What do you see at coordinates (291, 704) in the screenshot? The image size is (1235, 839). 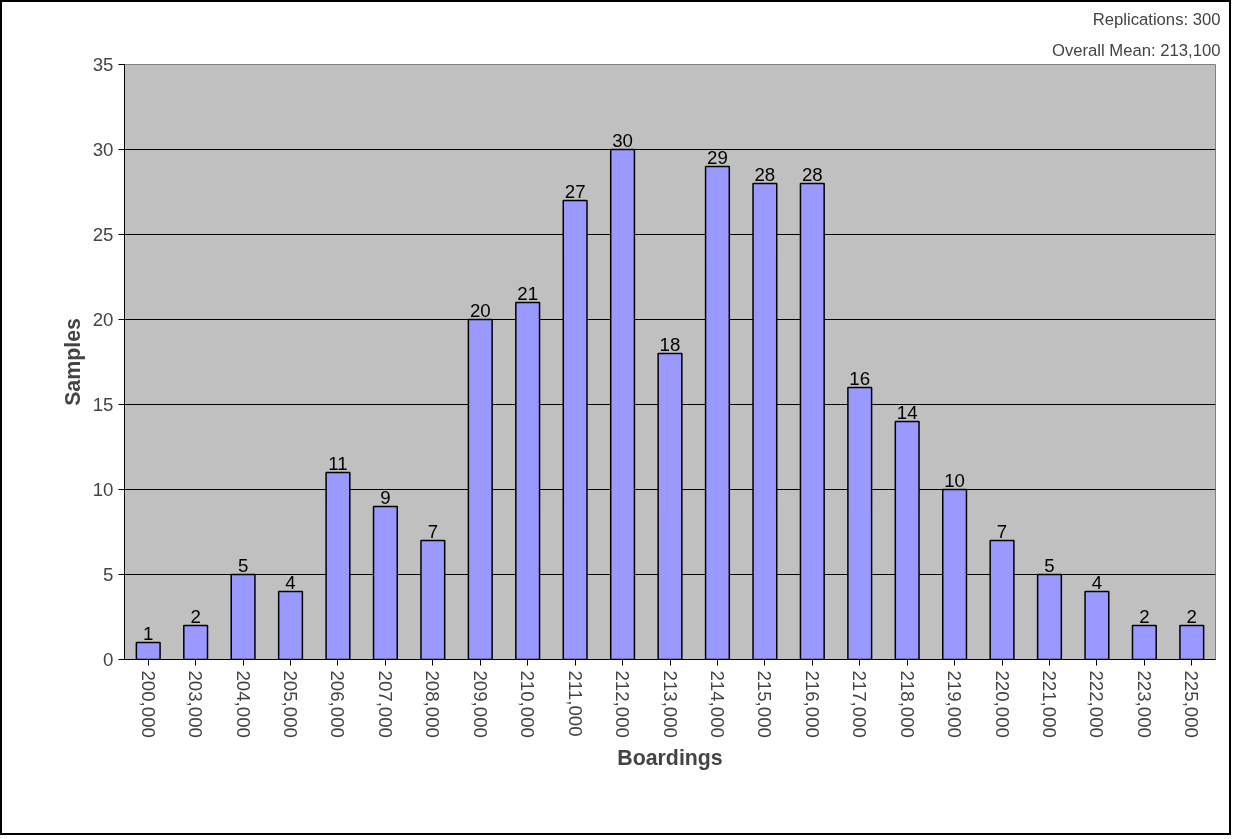 I see `x-tick-label: 205,000` at bounding box center [291, 704].